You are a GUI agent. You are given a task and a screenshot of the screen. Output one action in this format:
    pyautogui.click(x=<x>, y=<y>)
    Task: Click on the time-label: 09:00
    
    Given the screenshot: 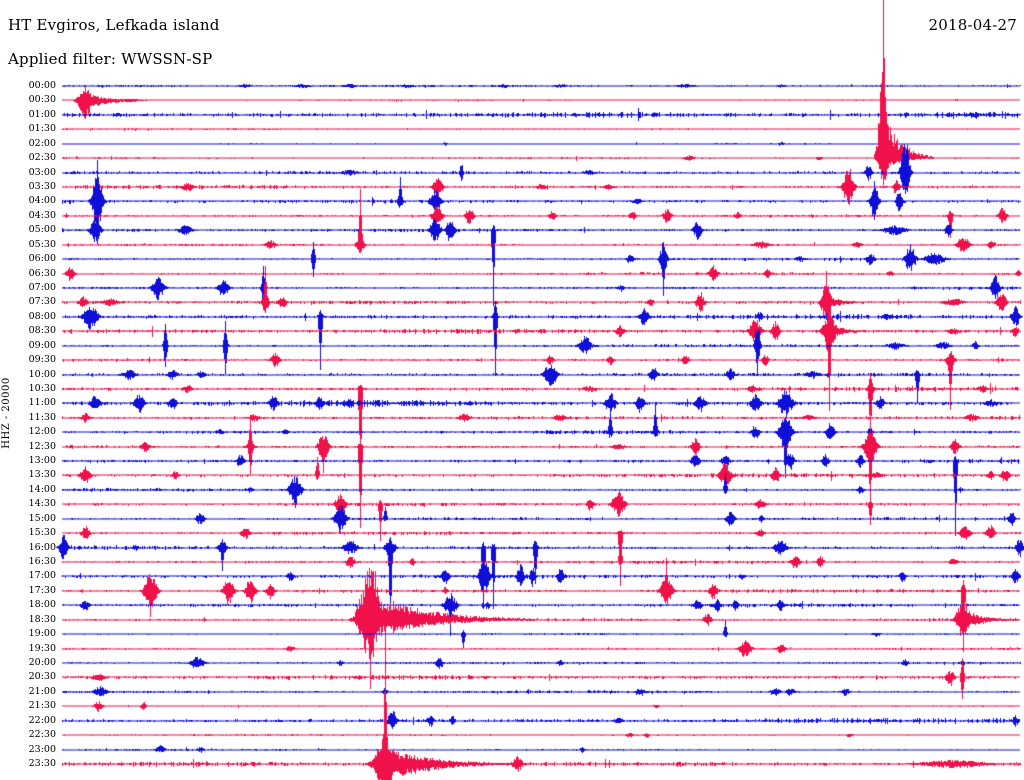 What is the action you would take?
    pyautogui.click(x=42, y=345)
    